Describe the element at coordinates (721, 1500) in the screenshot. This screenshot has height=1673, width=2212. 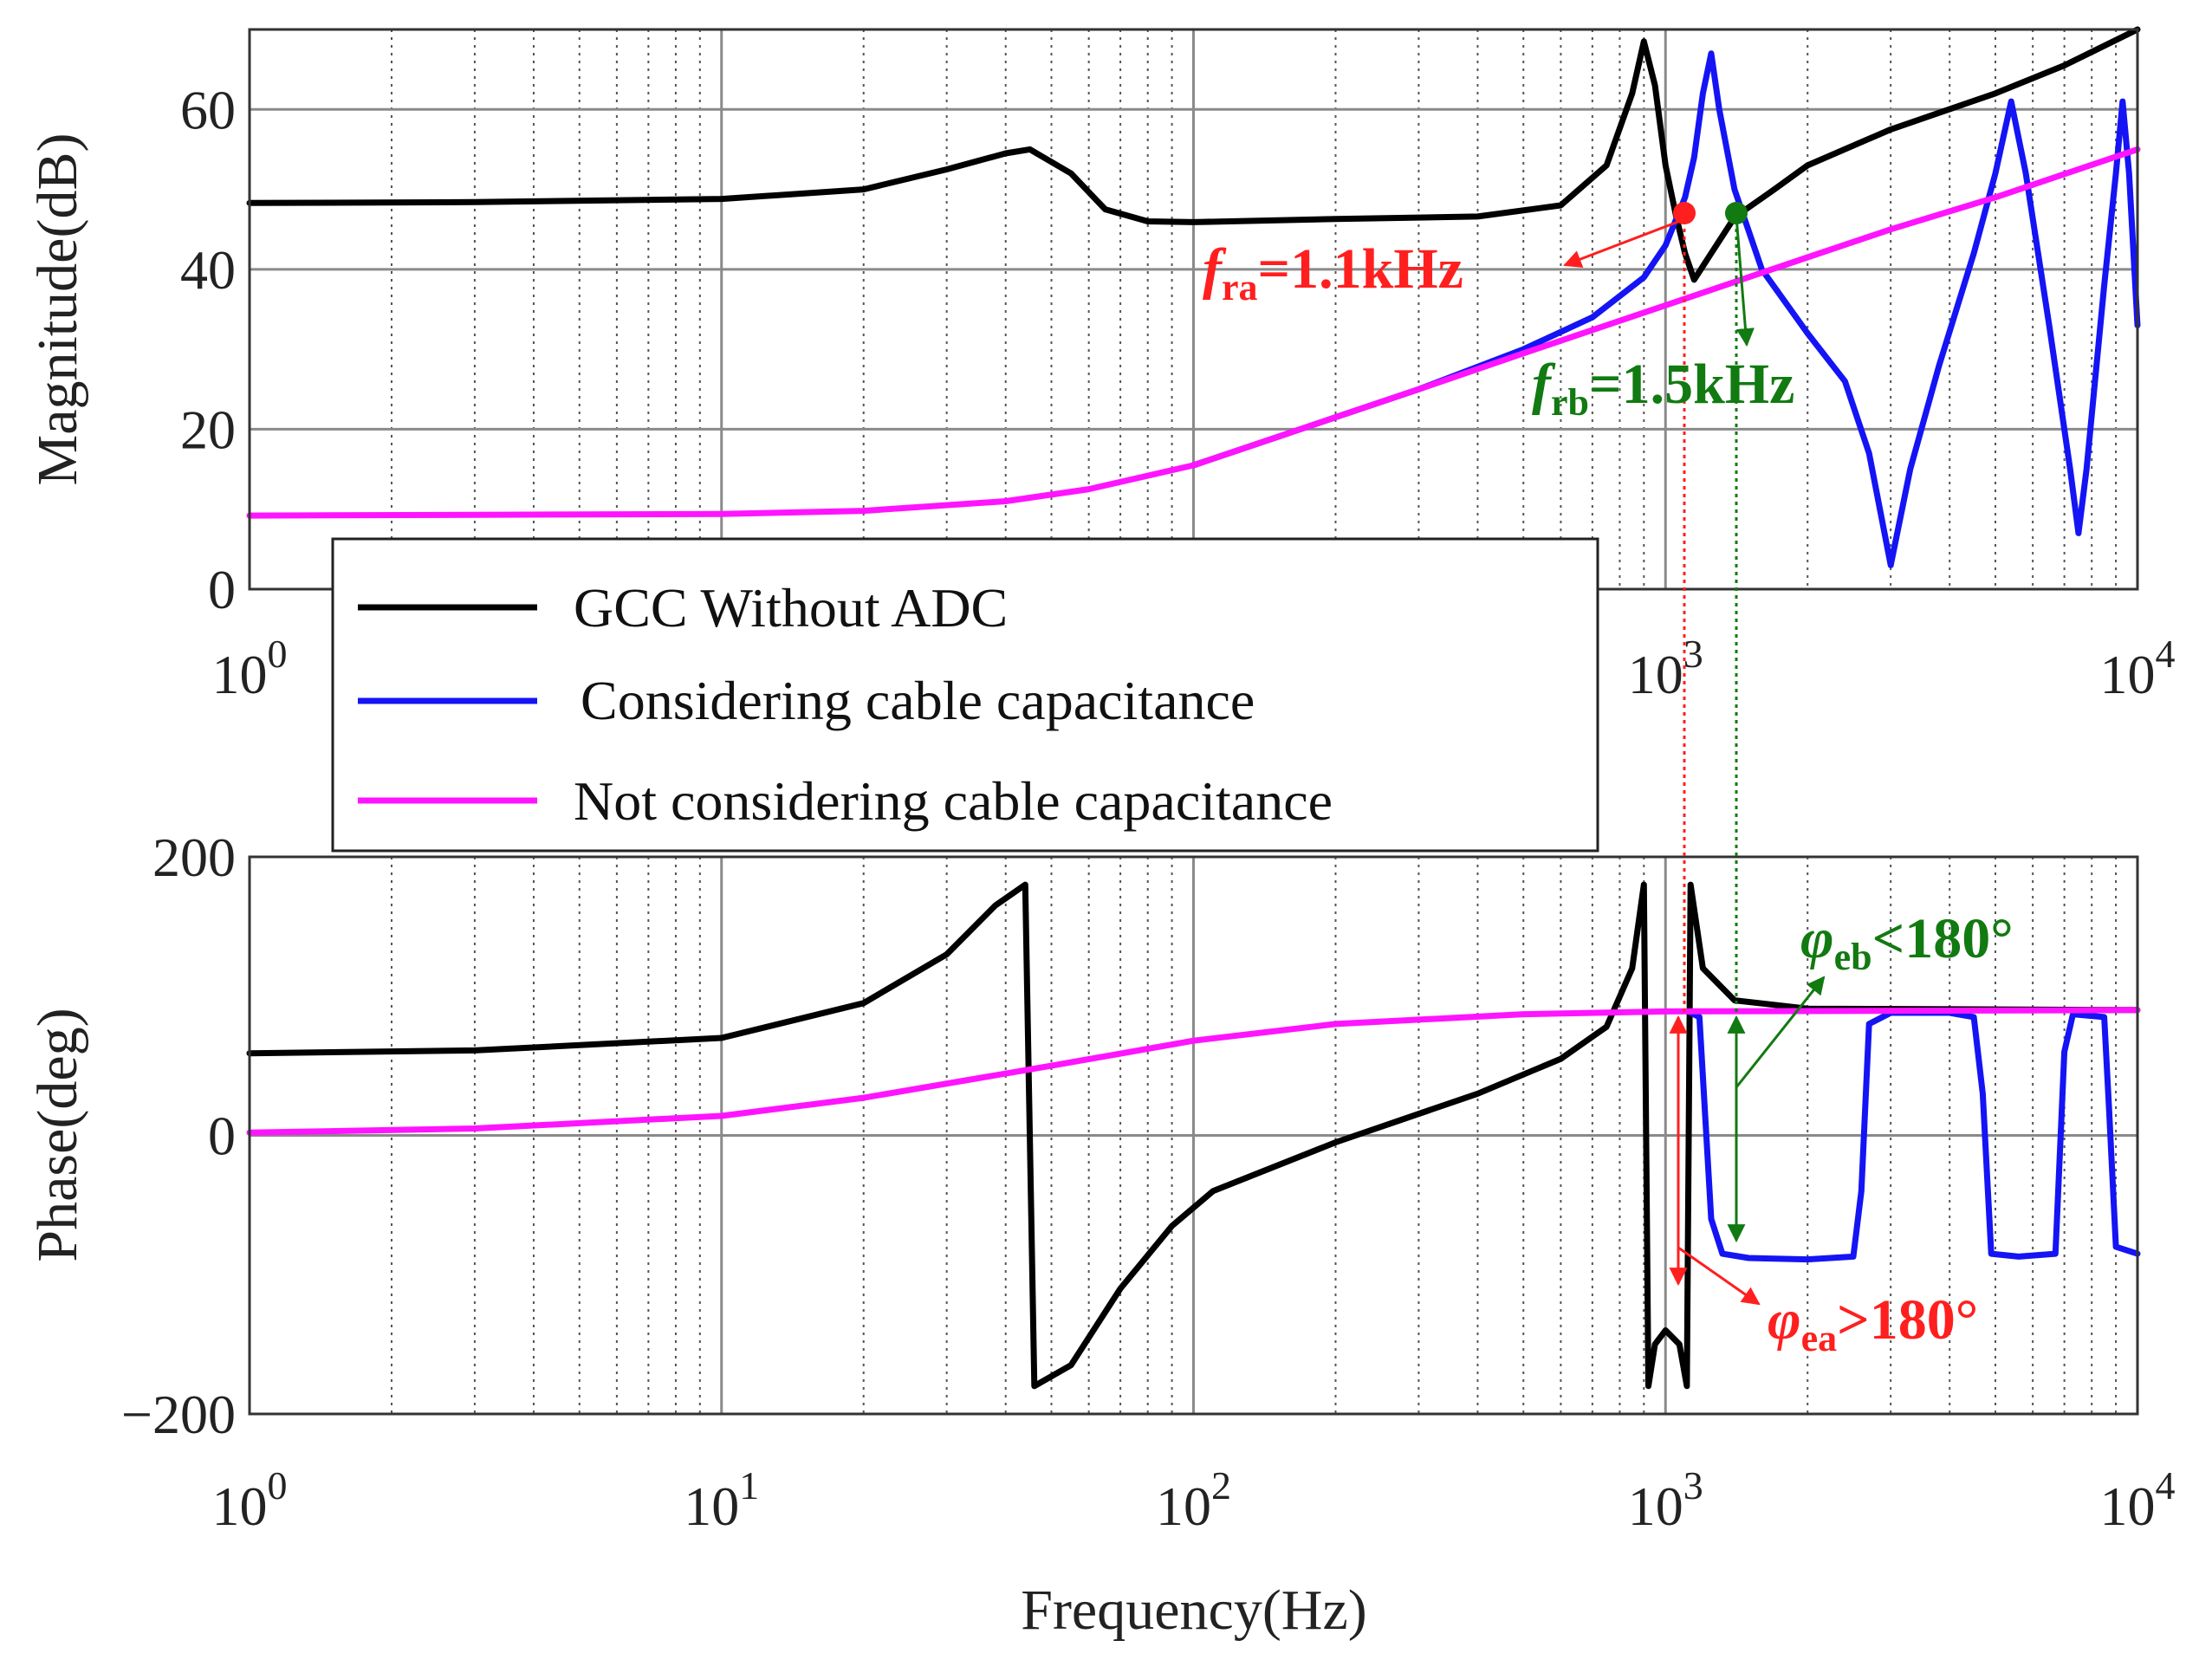
I see `x-tick-label: 10¹` at that location.